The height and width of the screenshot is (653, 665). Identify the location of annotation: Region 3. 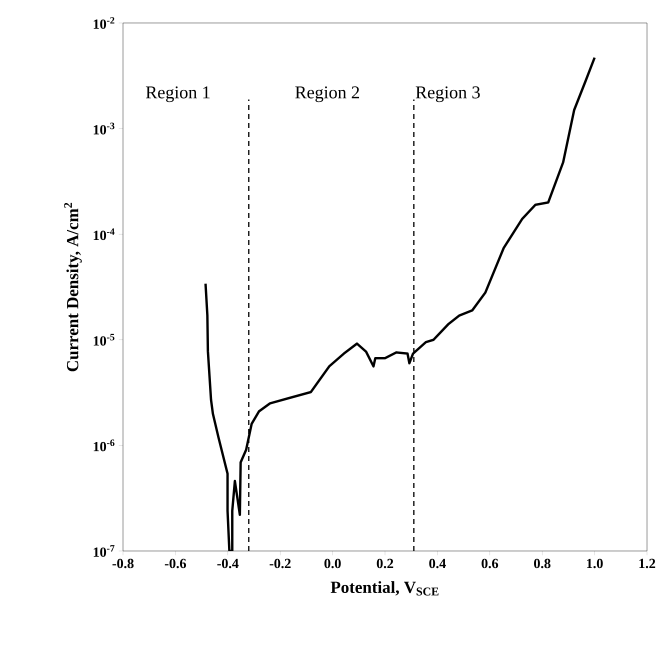
(448, 94).